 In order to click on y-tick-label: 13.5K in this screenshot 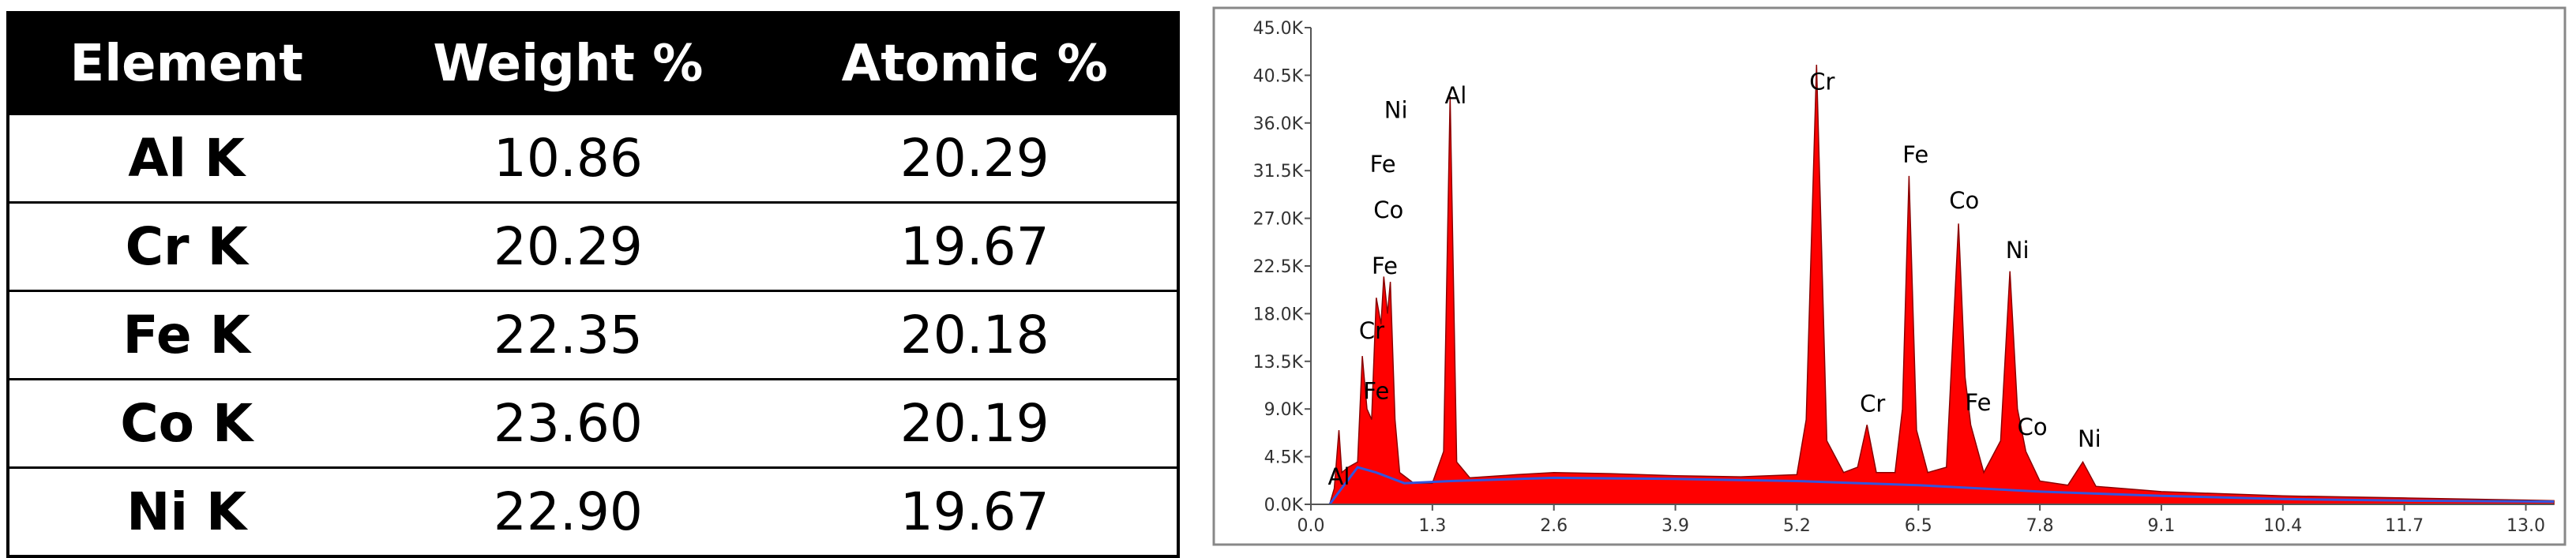, I will do `click(1278, 363)`.